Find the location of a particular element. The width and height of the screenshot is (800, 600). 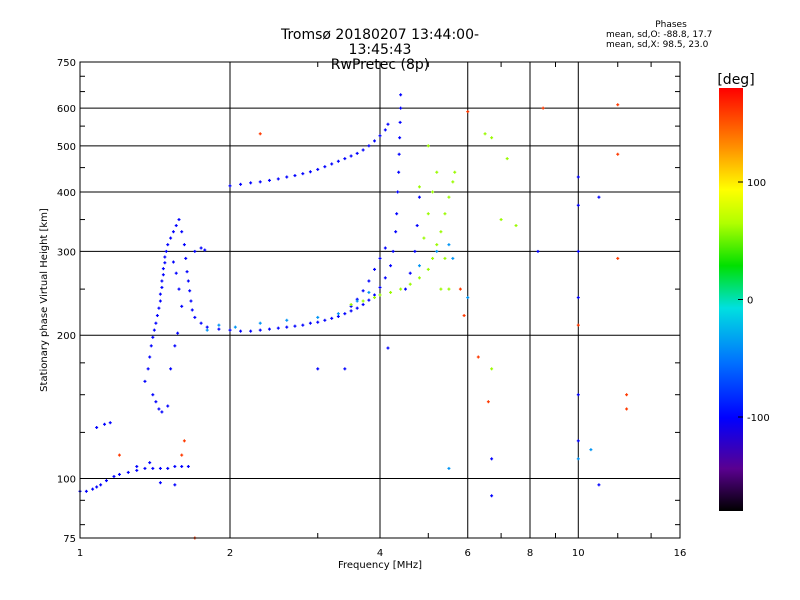

phase-stats-o: mean, sd,O: -88.8, 17.7 is located at coordinates (659, 35).